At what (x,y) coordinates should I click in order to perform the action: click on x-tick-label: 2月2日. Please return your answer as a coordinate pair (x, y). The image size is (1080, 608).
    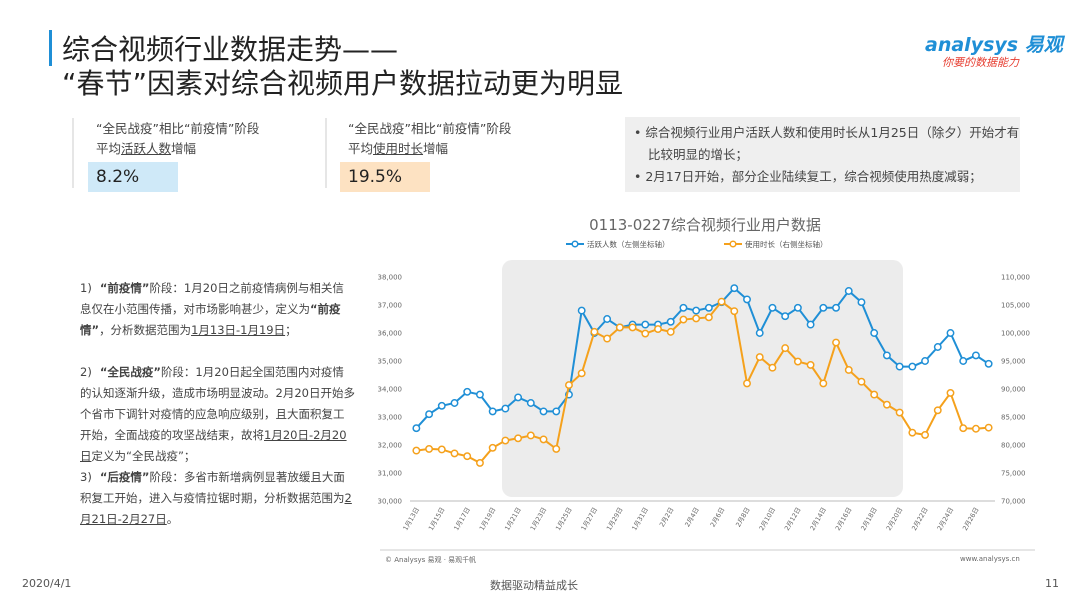
    Looking at the image, I should click on (667, 517).